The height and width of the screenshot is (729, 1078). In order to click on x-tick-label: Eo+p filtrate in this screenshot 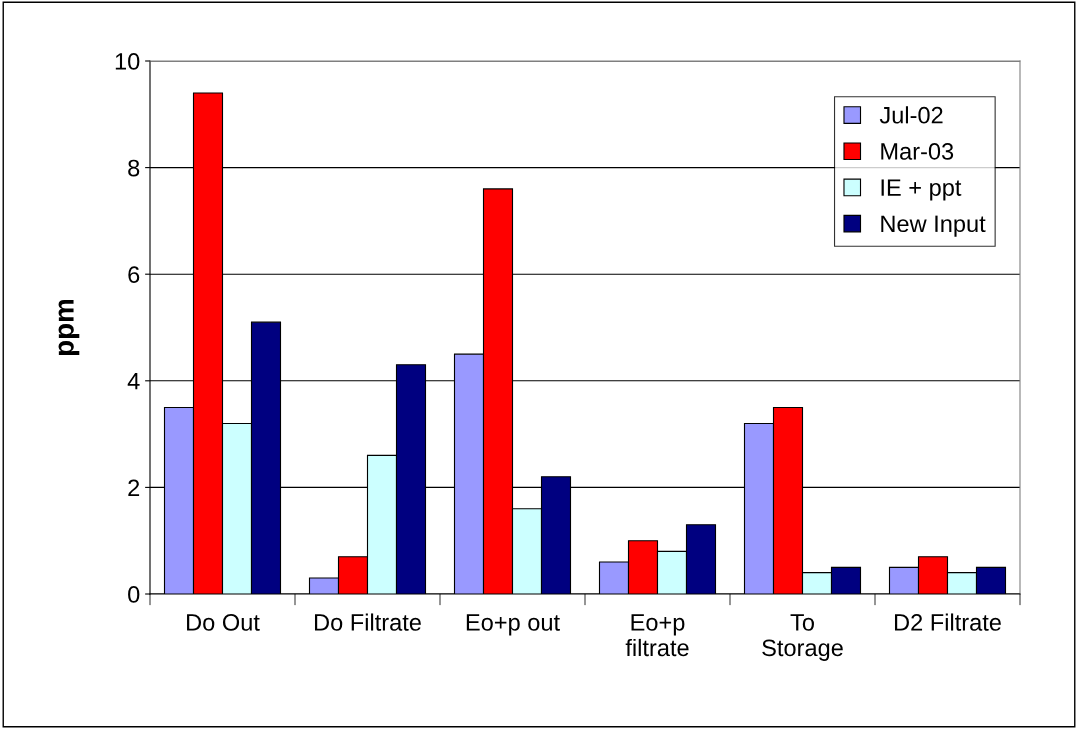, I will do `click(657, 635)`.